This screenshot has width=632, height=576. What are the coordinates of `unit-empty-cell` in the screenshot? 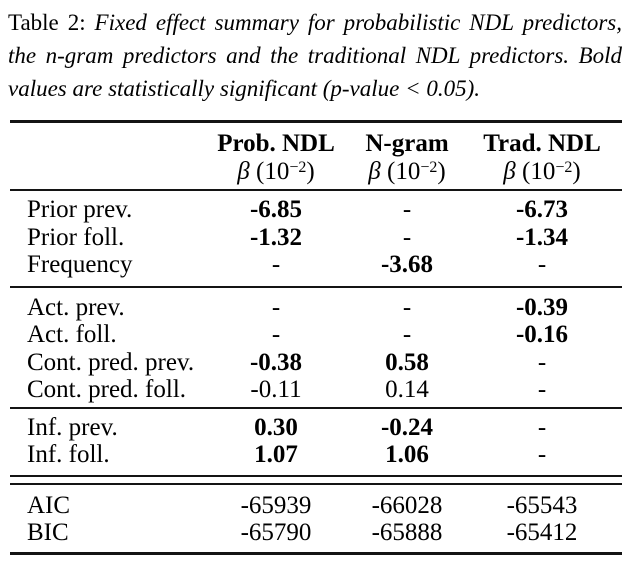 It's located at (105, 171).